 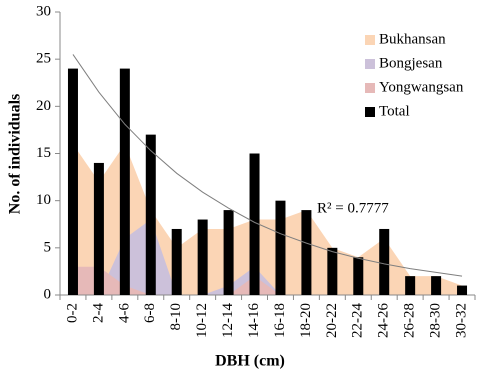 What do you see at coordinates (43, 153) in the screenshot?
I see `y-tick-label: 15` at bounding box center [43, 153].